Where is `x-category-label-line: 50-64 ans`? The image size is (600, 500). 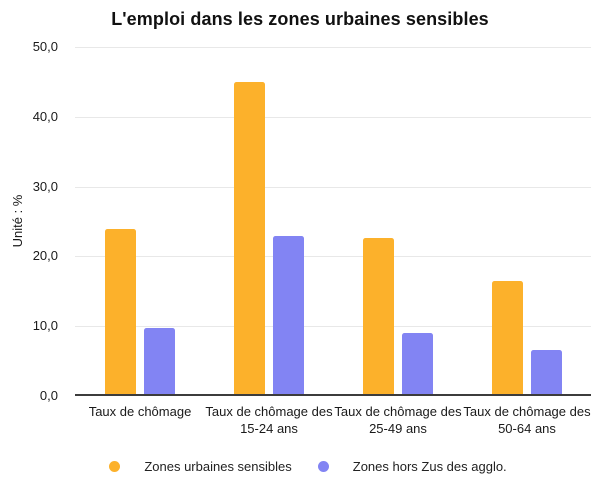 x-category-label-line: 50-64 ans is located at coordinates (527, 428).